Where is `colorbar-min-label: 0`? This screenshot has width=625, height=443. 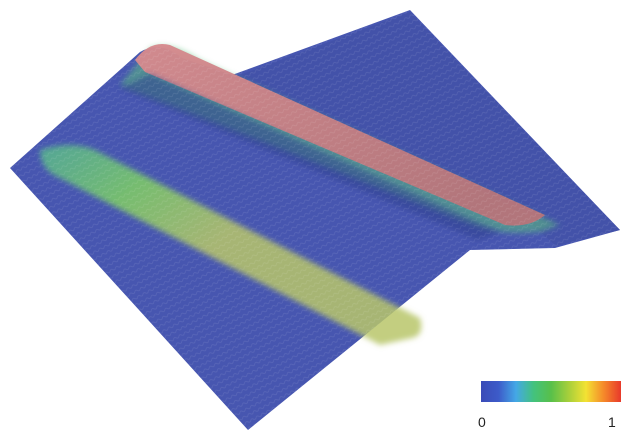 colorbar-min-label: 0 is located at coordinates (482, 422).